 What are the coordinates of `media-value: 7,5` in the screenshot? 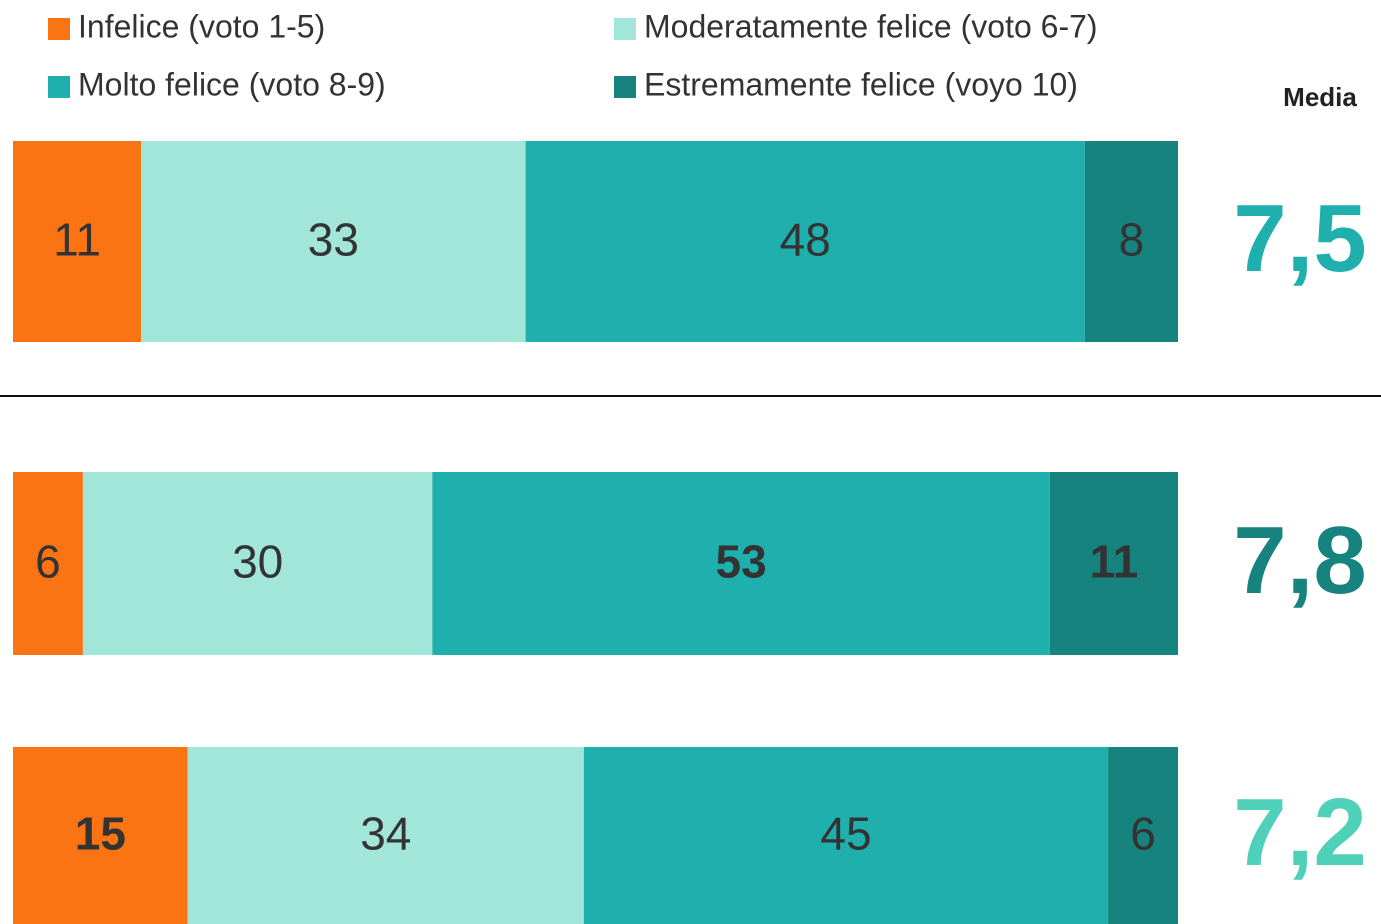 It's located at (1299, 238).